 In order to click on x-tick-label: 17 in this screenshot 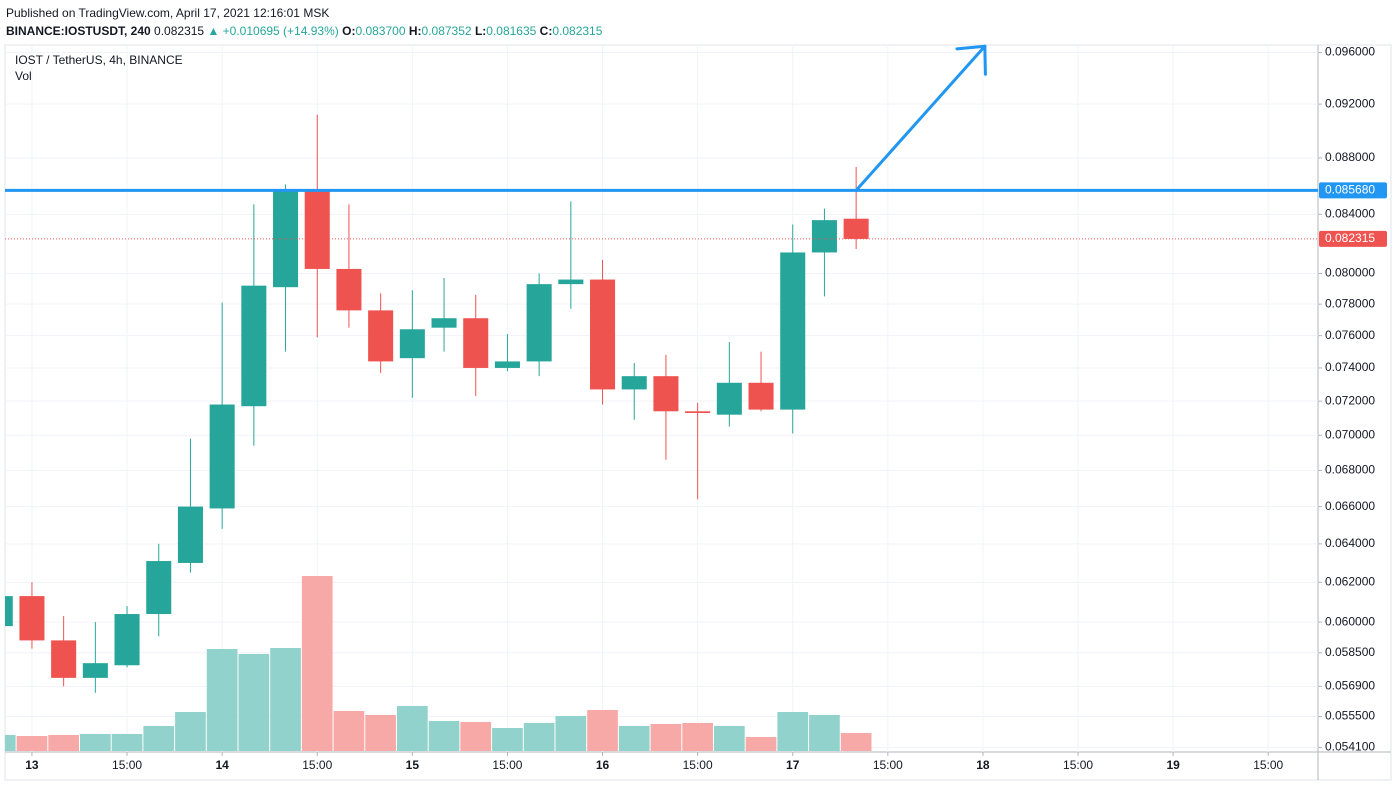, I will do `click(793, 765)`.